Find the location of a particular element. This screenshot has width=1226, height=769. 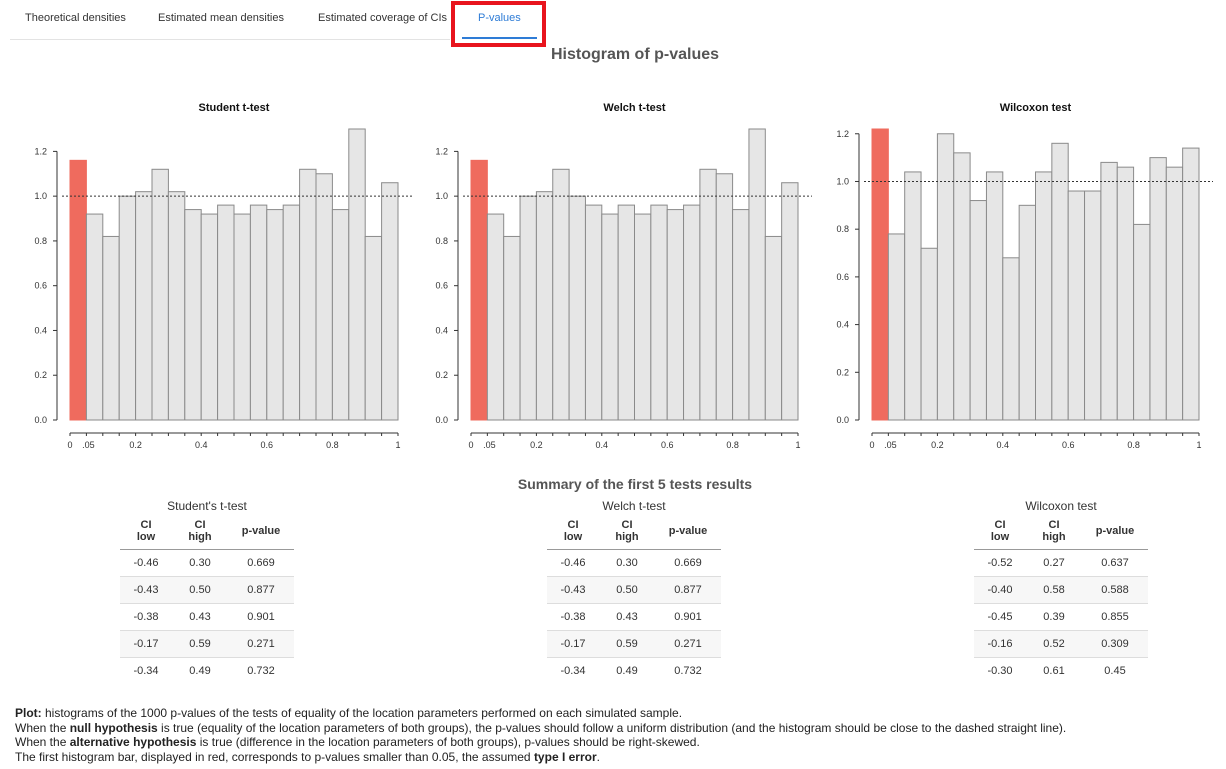

table-cell: 0.52 is located at coordinates (1054, 644).